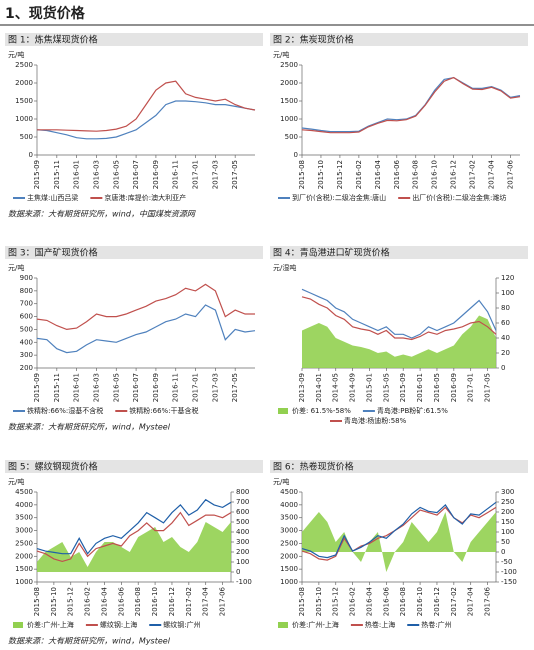 The image size is (534, 650). What do you see at coordinates (145, 197) in the screenshot?
I see `legend-label: 京唐港:库提价:澳大利亚产` at bounding box center [145, 197].